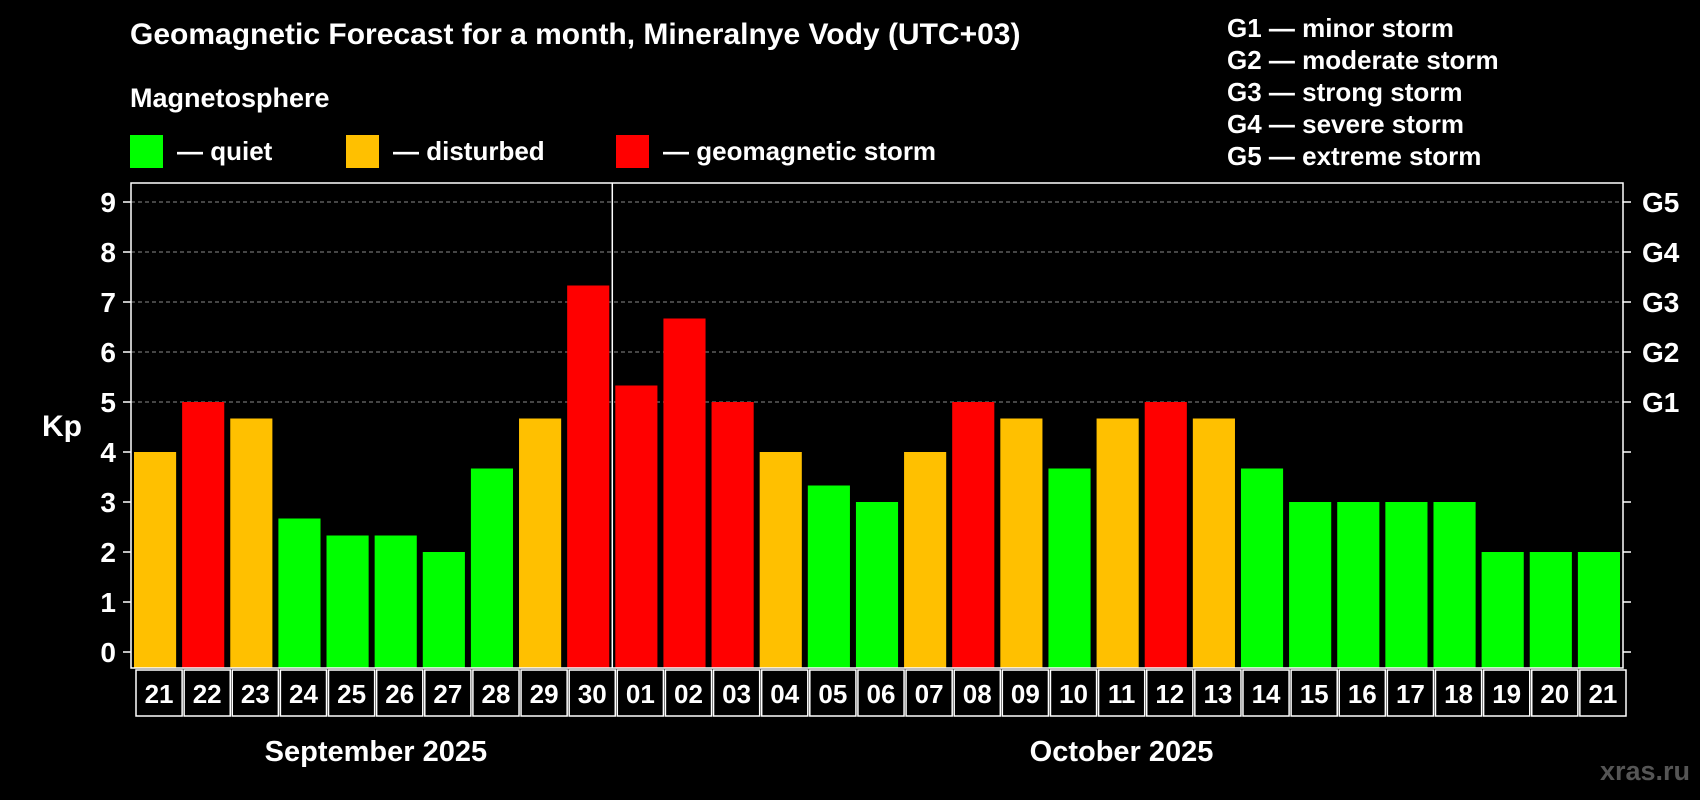 This screenshot has width=1700, height=800. I want to click on storm-level-g2: G2 — moderate storm, so click(1363, 60).